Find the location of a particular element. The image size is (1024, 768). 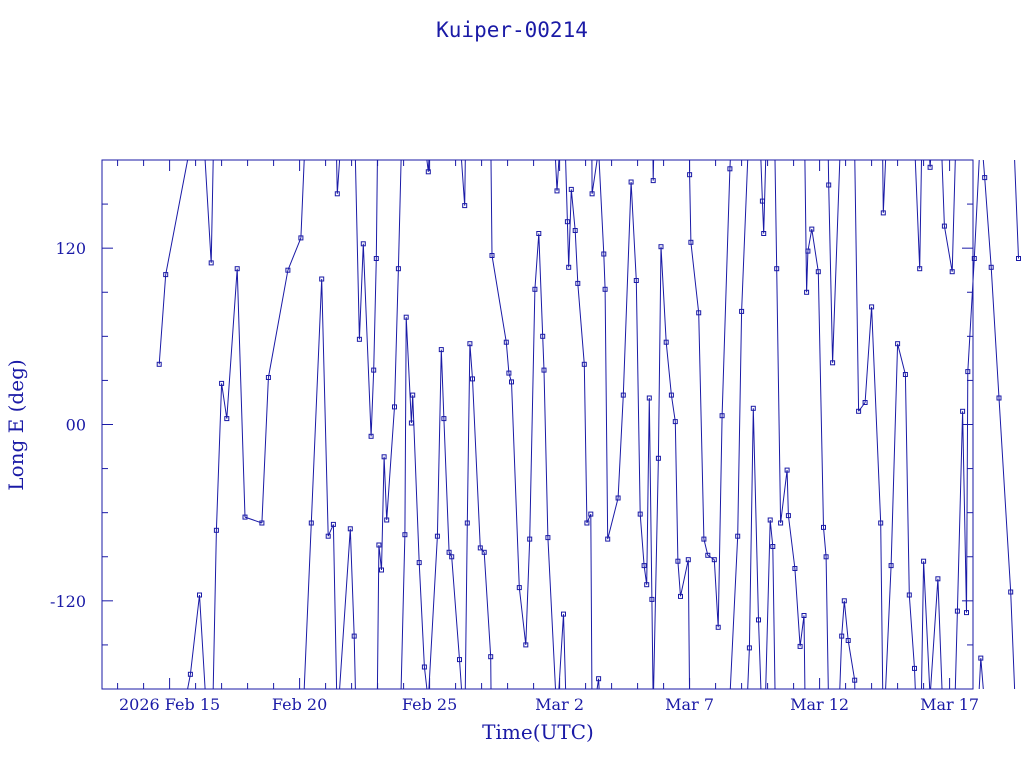

x-axis-label: Time(UTC) is located at coordinates (538, 732).